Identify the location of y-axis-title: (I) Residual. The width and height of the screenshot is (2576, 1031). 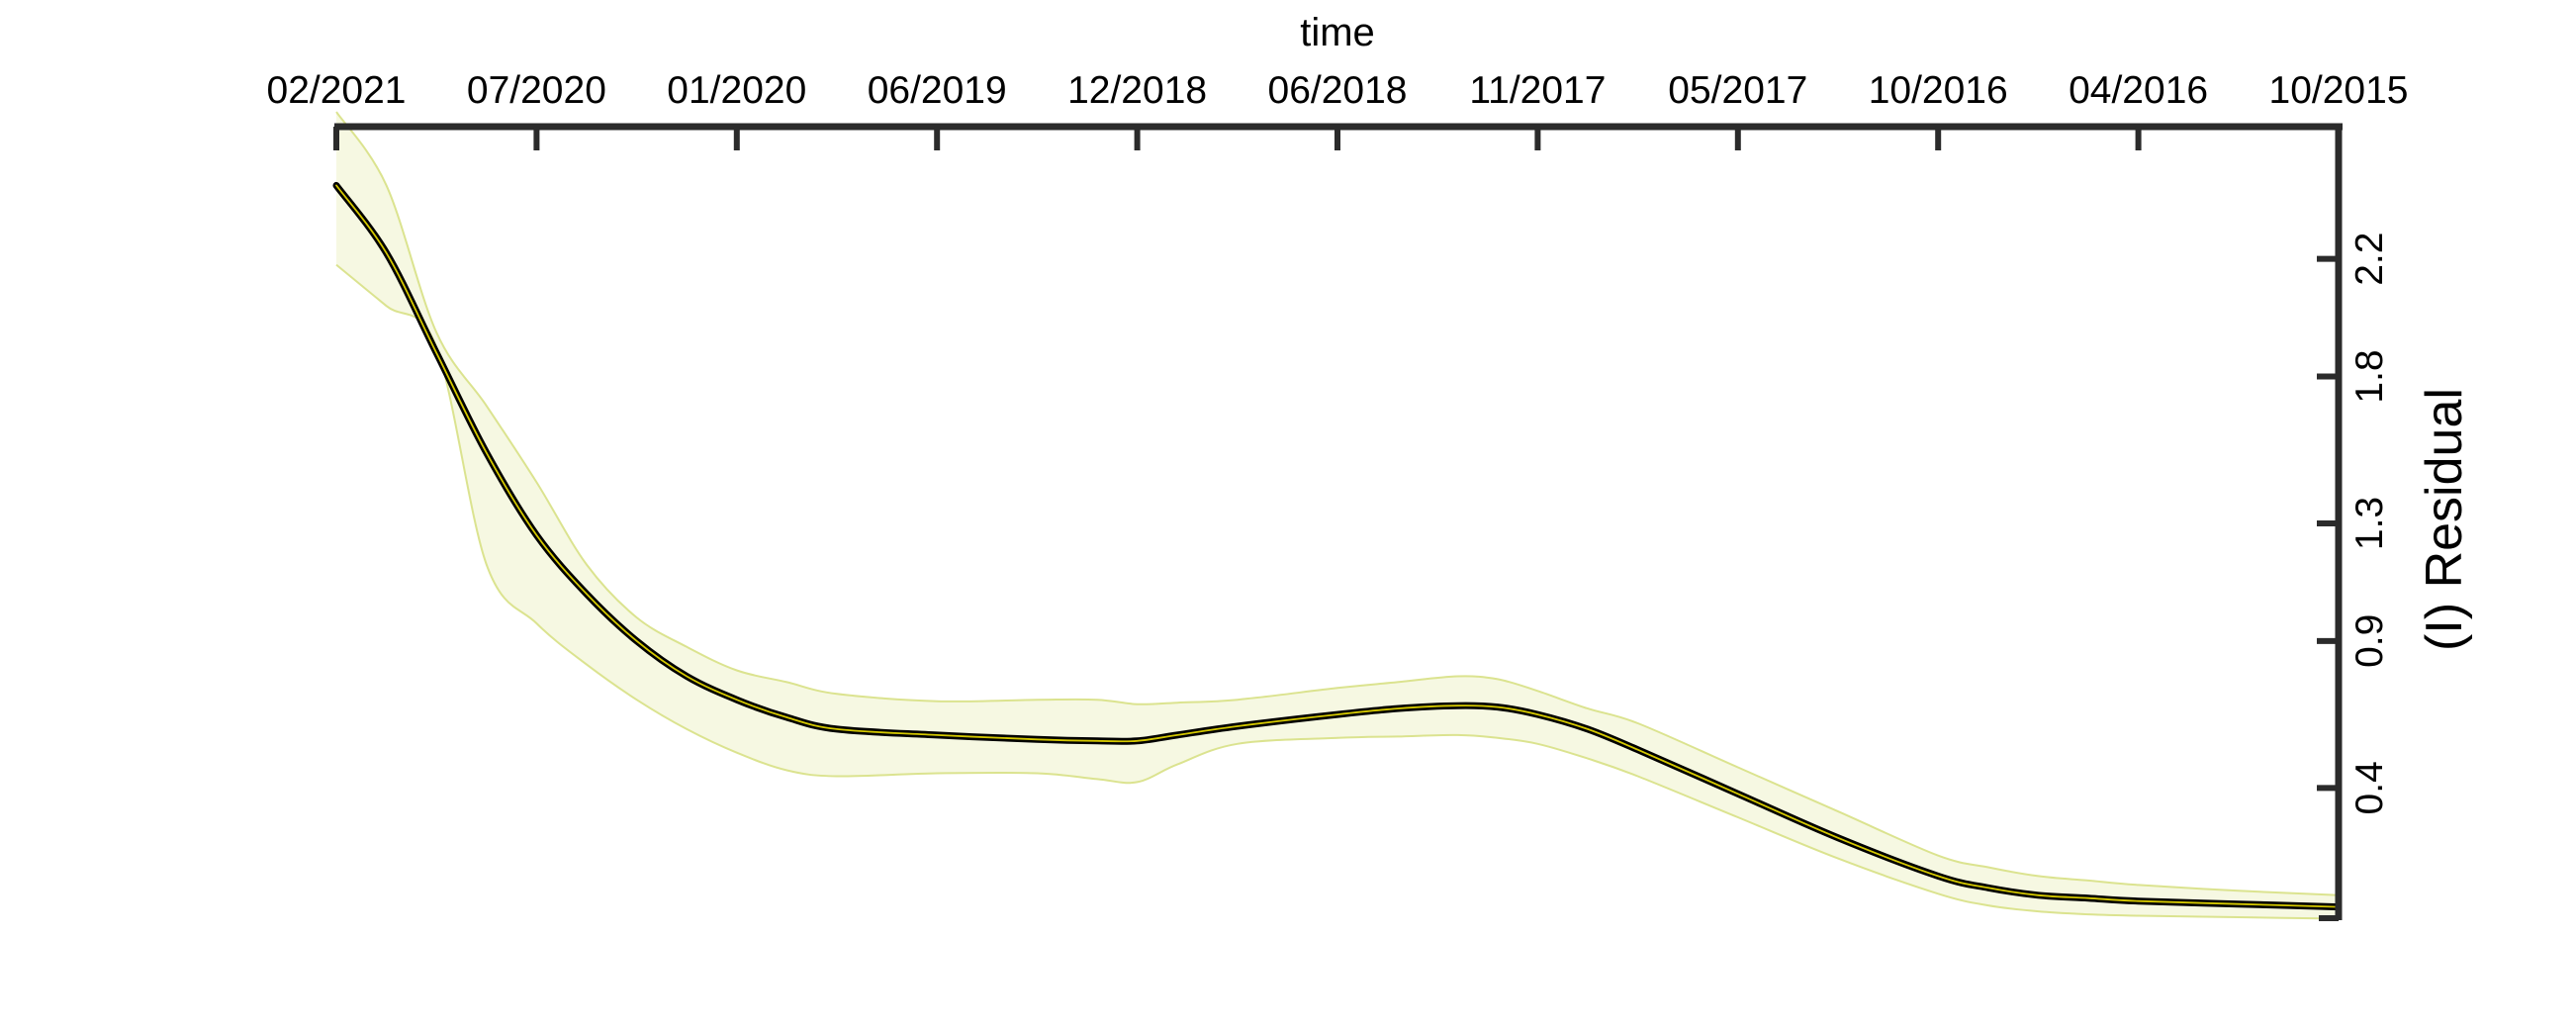
(2444, 519).